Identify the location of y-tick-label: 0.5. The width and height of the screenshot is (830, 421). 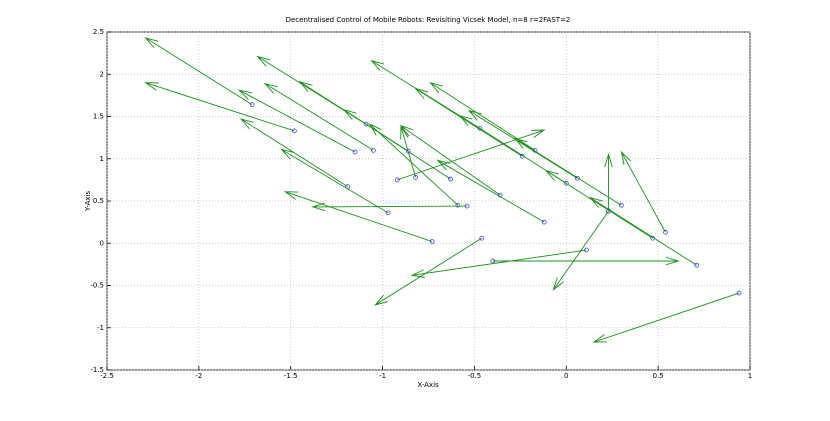
(98, 201).